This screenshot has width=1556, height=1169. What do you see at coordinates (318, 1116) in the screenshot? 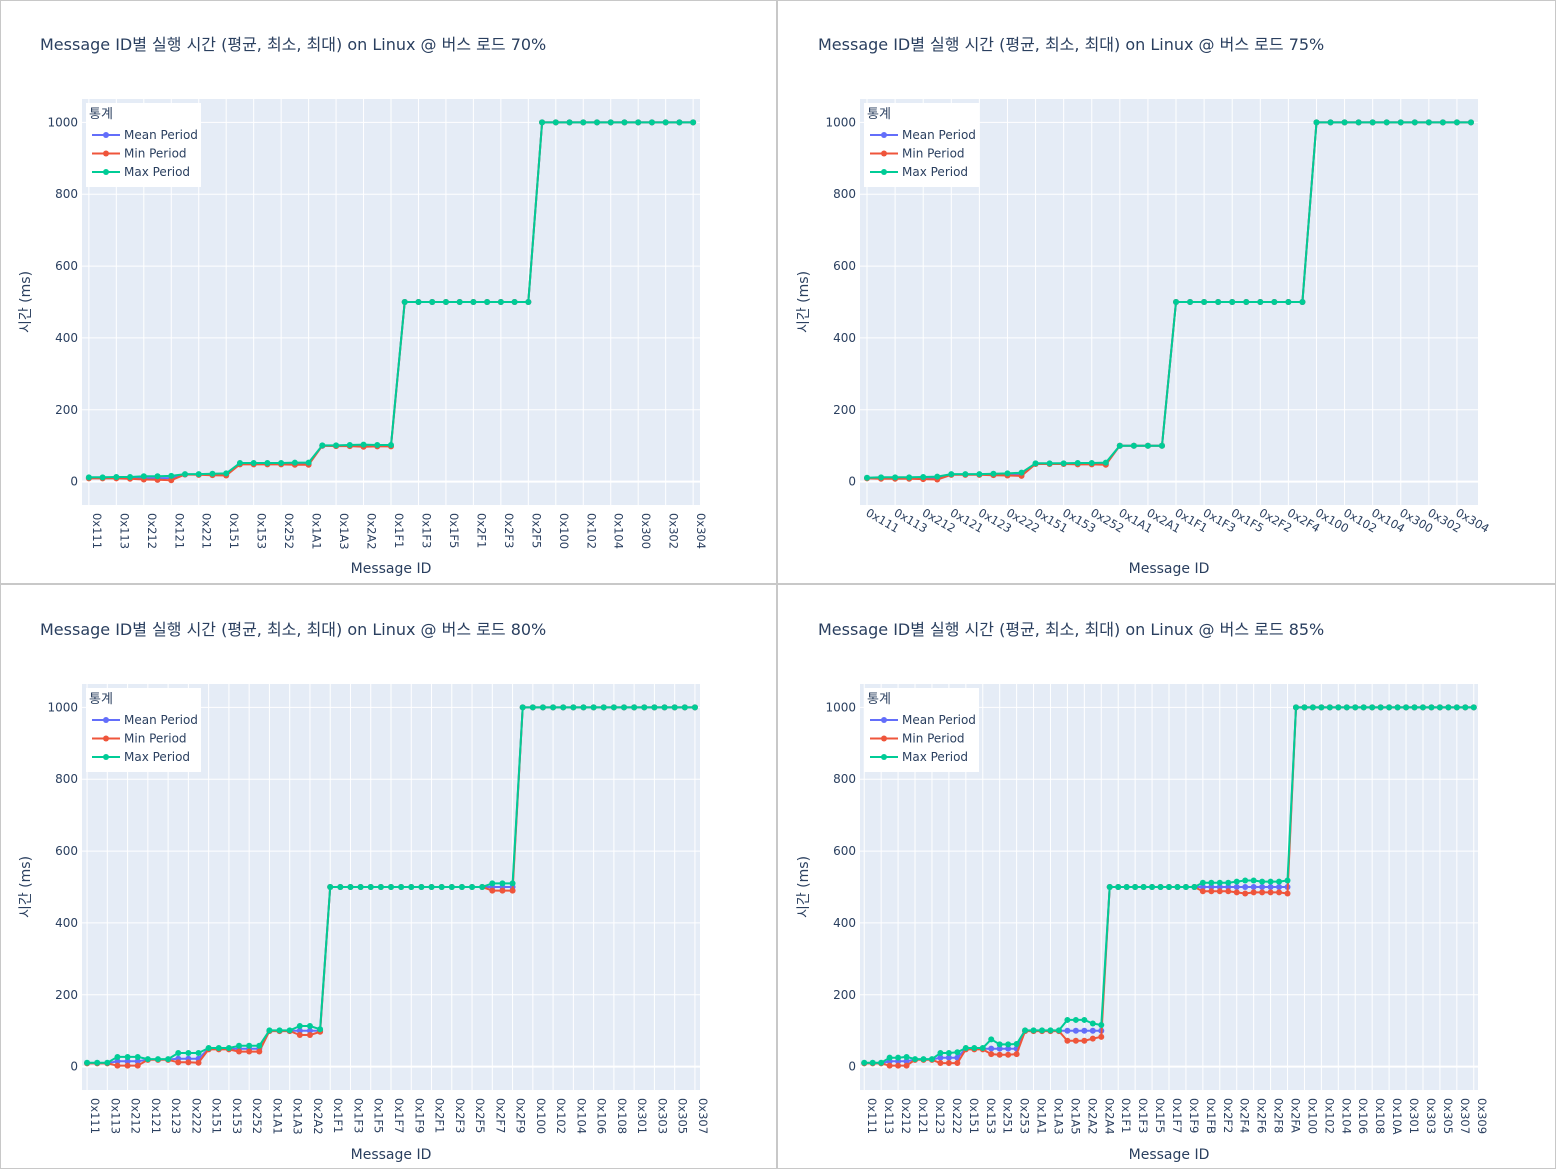
I see `x-tick-label: 0x2A2` at bounding box center [318, 1116].